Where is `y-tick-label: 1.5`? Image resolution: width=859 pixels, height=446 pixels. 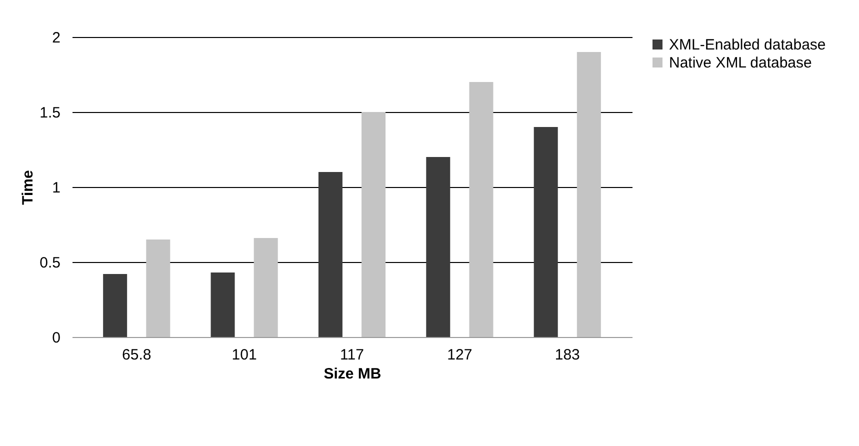 y-tick-label: 1.5 is located at coordinates (50, 113).